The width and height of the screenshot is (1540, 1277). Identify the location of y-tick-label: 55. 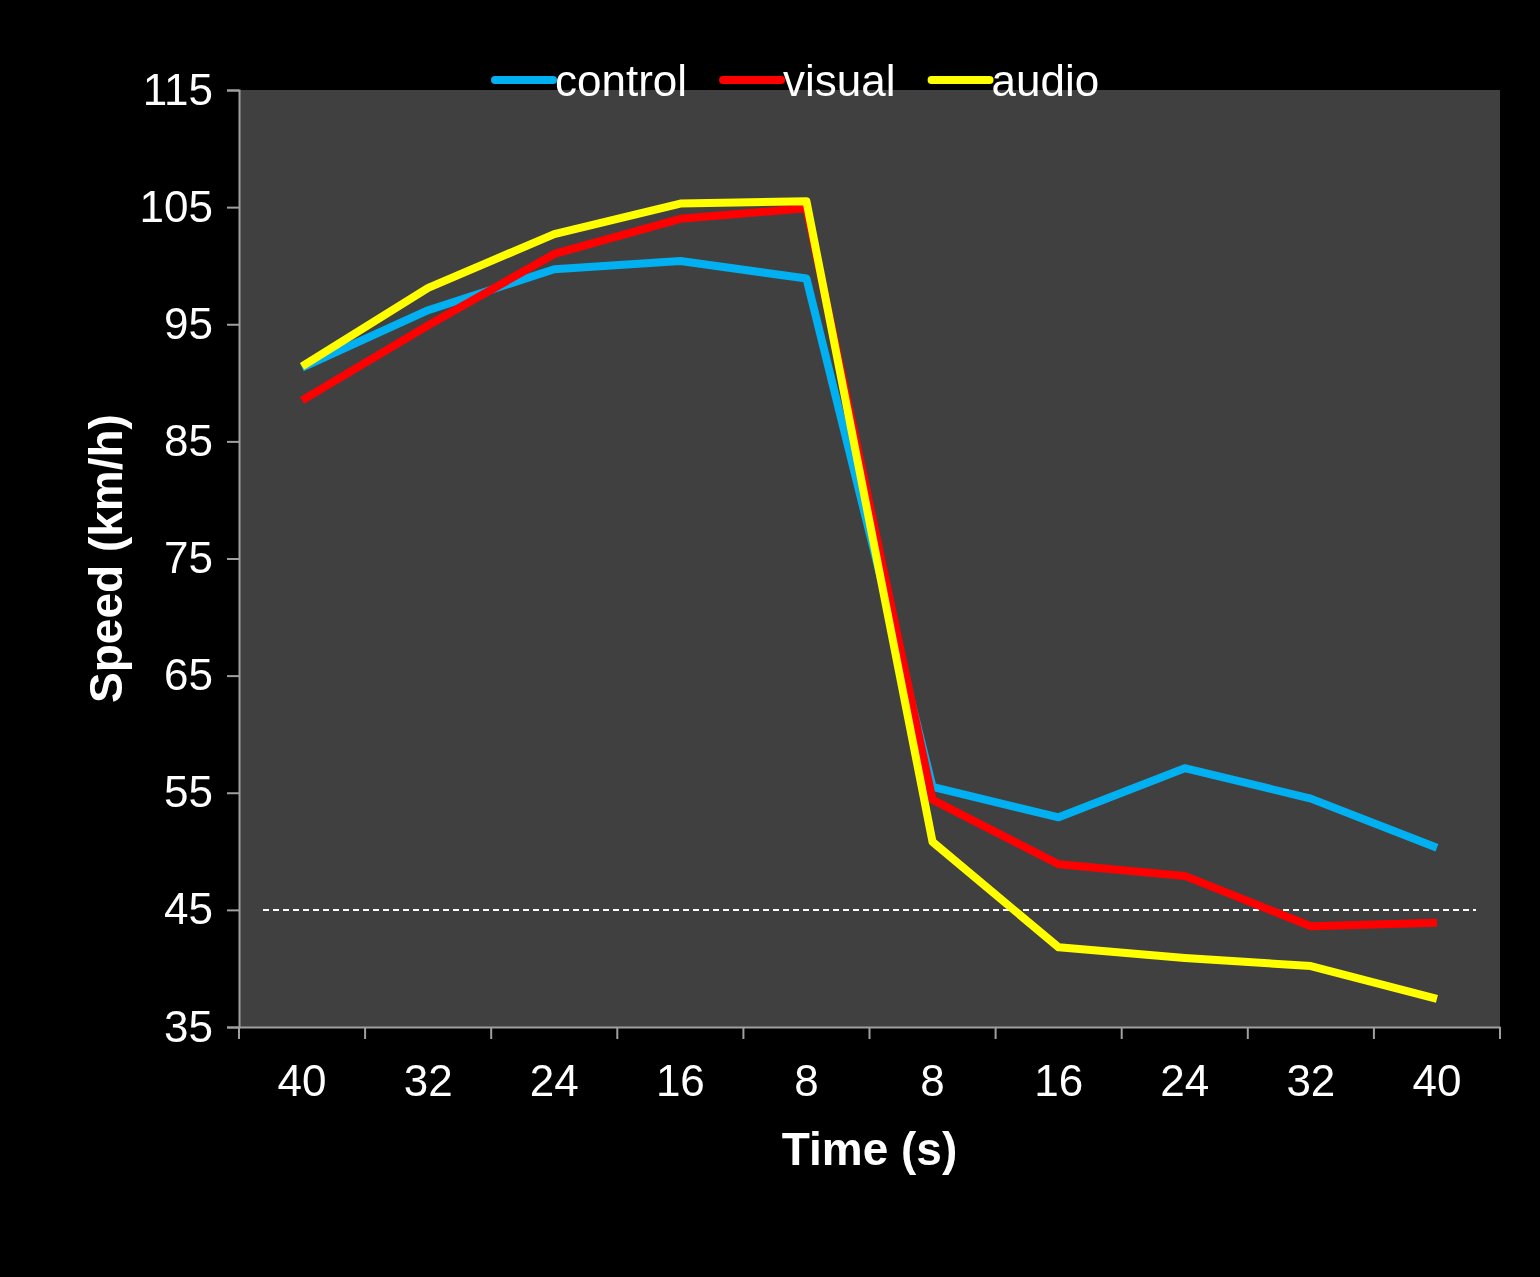
(188, 792).